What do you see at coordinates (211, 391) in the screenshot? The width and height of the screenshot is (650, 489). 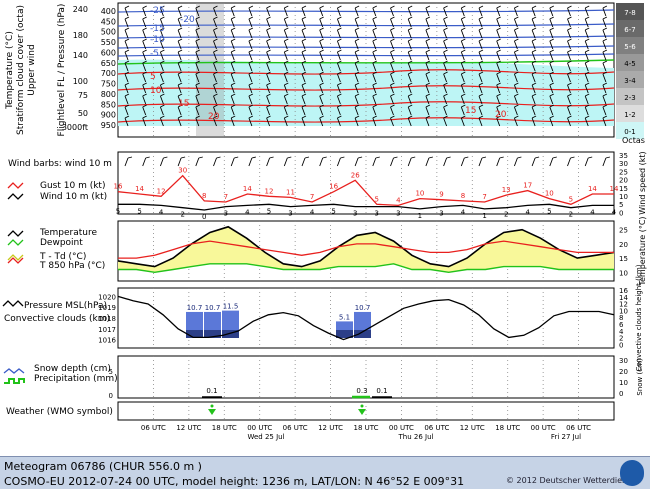 I see `precip-label: 0.1` at bounding box center [211, 391].